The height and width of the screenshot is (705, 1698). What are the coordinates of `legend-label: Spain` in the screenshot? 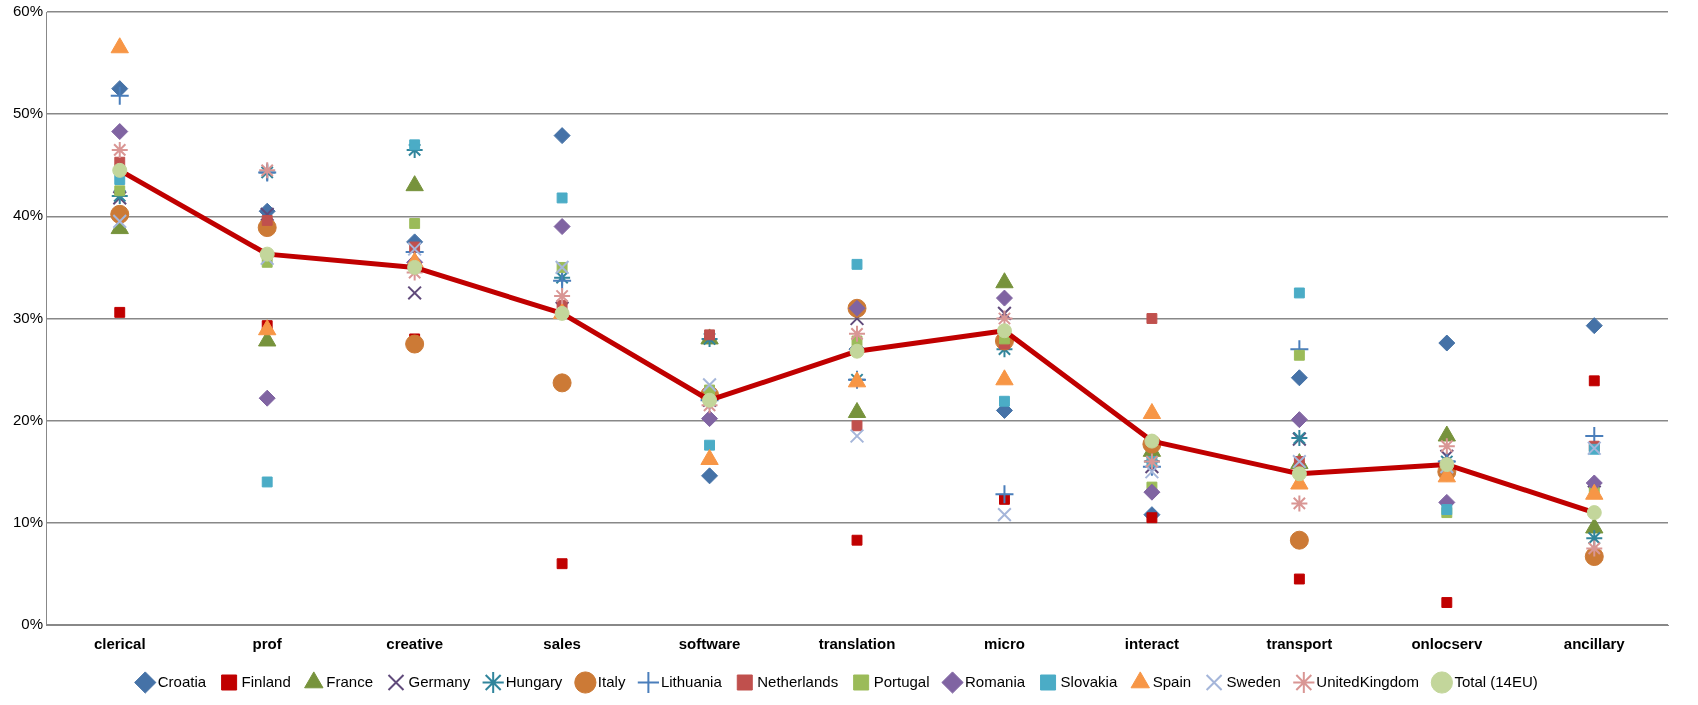 It's located at (1172, 681).